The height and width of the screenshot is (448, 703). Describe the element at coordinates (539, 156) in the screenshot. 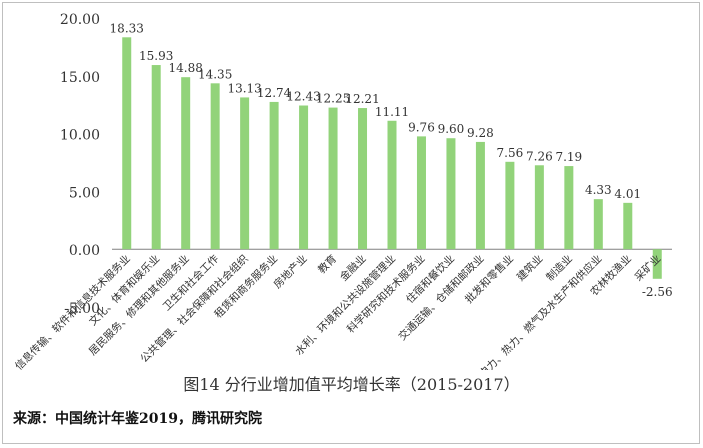

I see `data-label: 7.26` at that location.